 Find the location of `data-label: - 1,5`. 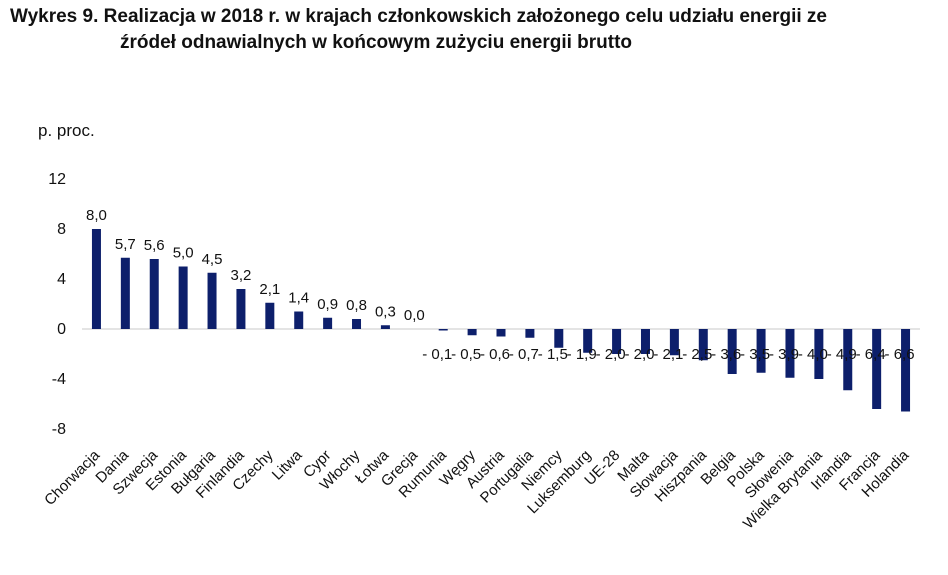

data-label: - 1,5 is located at coordinates (553, 354).